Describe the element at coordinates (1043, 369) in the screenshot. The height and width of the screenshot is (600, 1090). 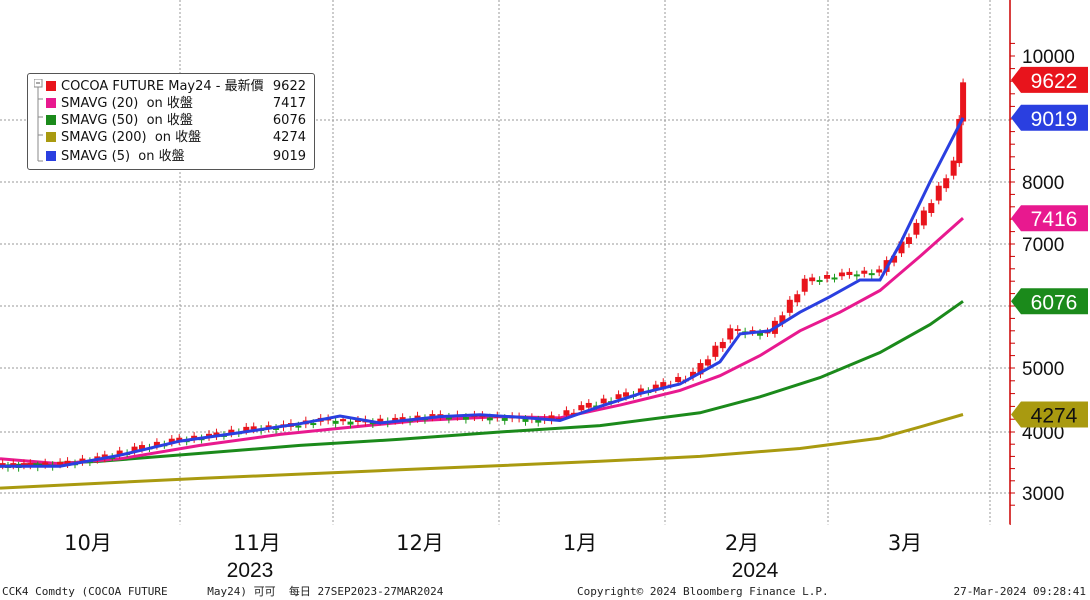
I see `y-tick-label: 5000` at that location.